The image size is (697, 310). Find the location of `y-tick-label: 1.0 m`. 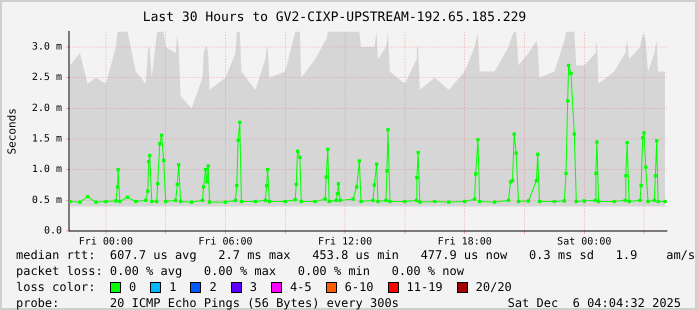

y-tick-label: 1.0 m is located at coordinates (47, 170).